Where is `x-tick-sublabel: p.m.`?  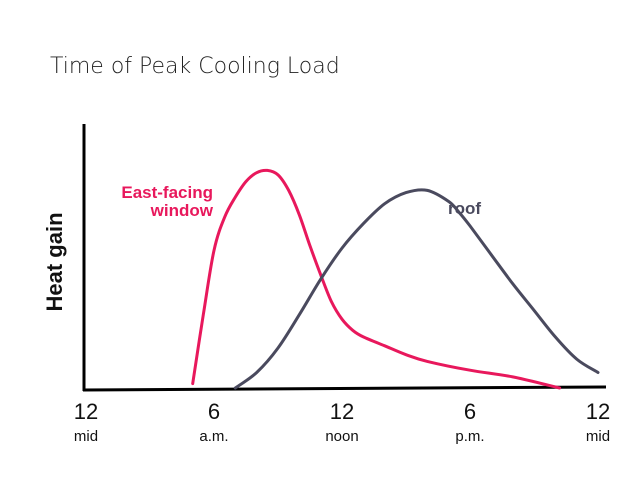 x-tick-sublabel: p.m. is located at coordinates (469, 436).